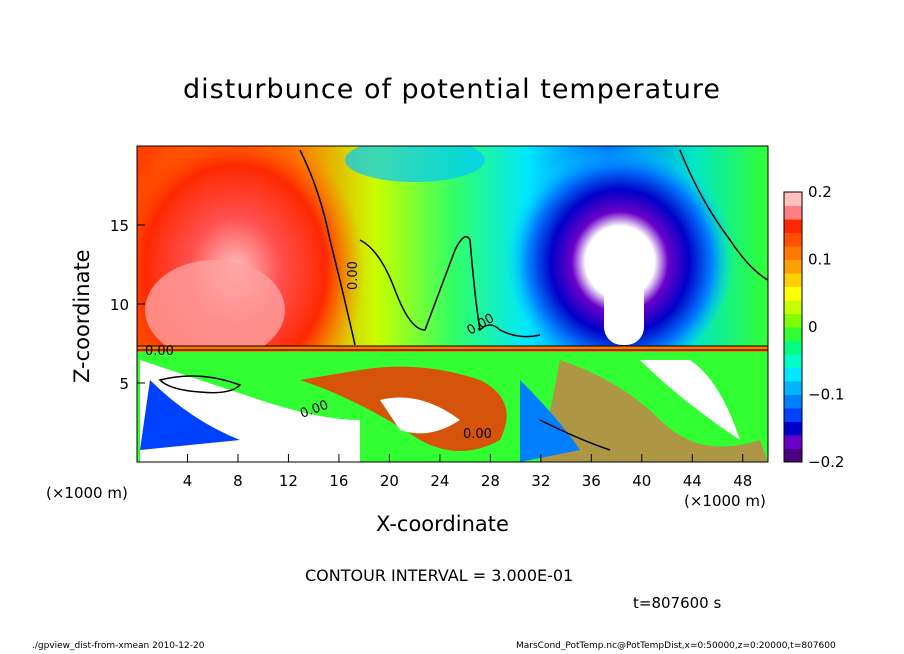 The image size is (904, 654). What do you see at coordinates (820, 192) in the screenshot?
I see `colorbar-label: 0.2` at bounding box center [820, 192].